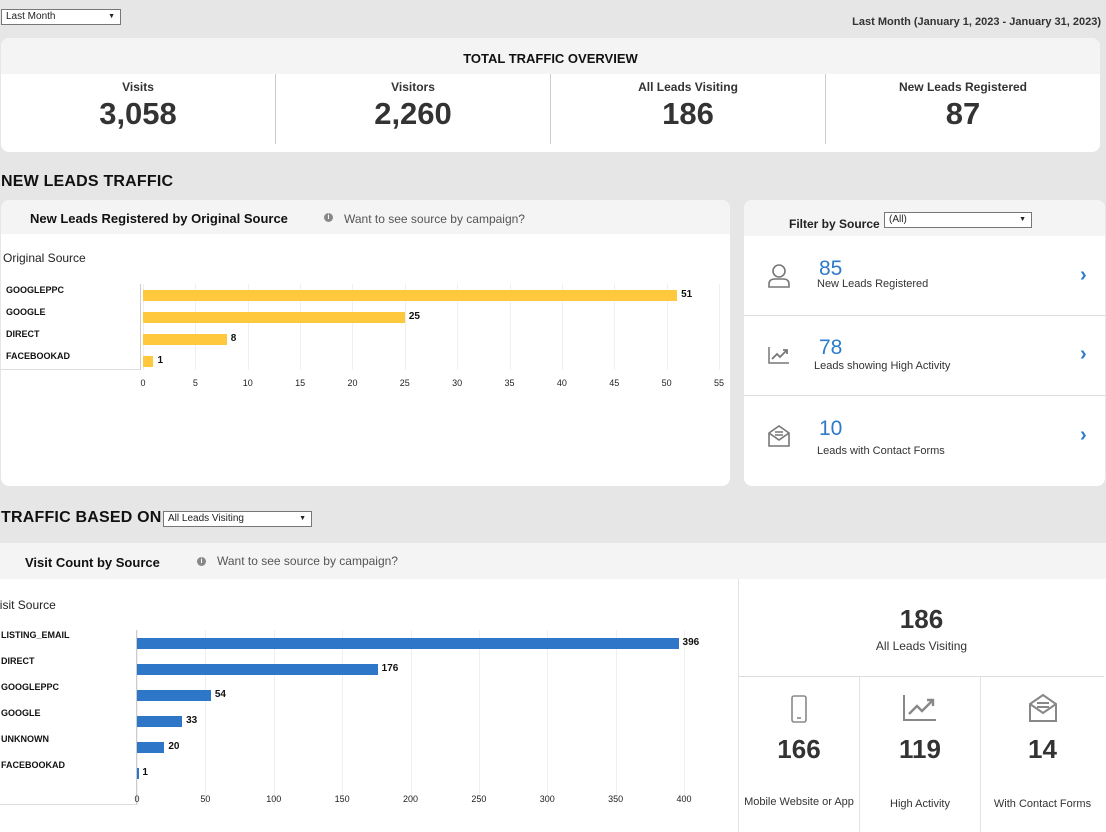 The height and width of the screenshot is (832, 1106). Describe the element at coordinates (352, 383) in the screenshot. I see `x-tick-label: 20` at that location.